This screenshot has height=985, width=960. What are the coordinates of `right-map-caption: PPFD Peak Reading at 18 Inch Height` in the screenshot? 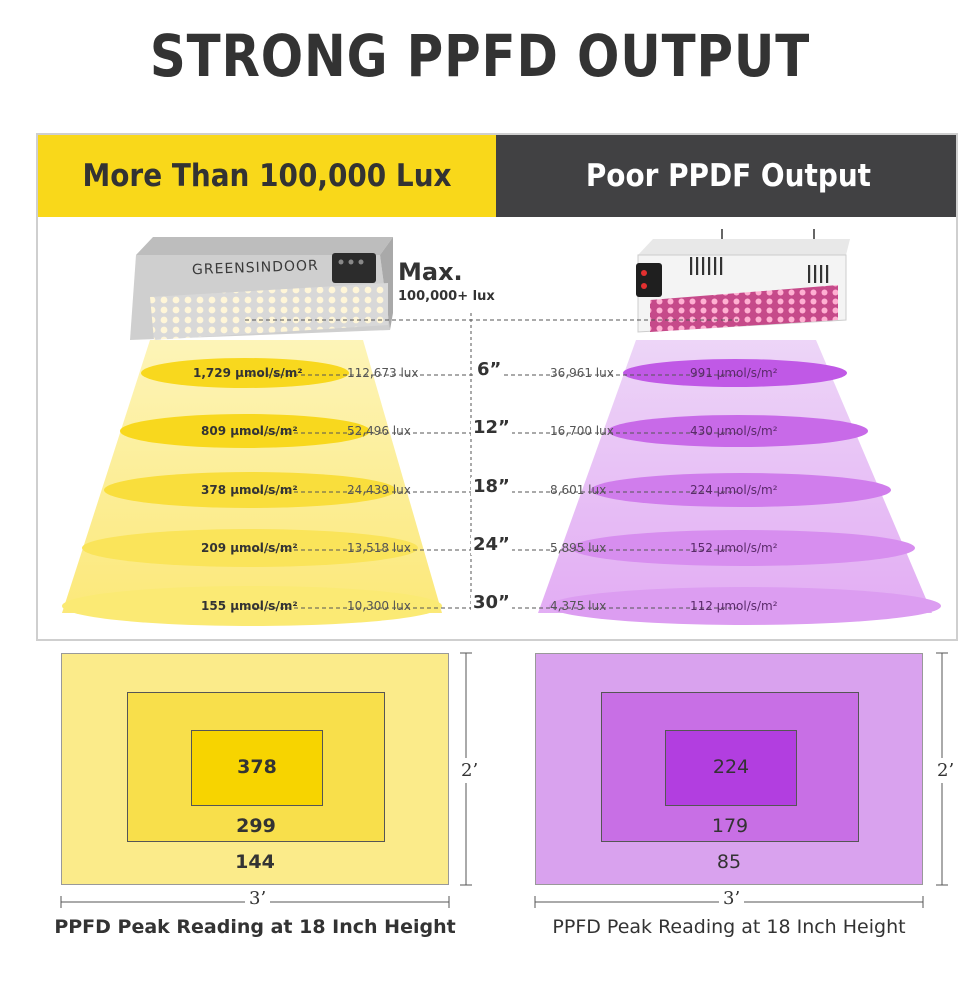 It's located at (729, 927).